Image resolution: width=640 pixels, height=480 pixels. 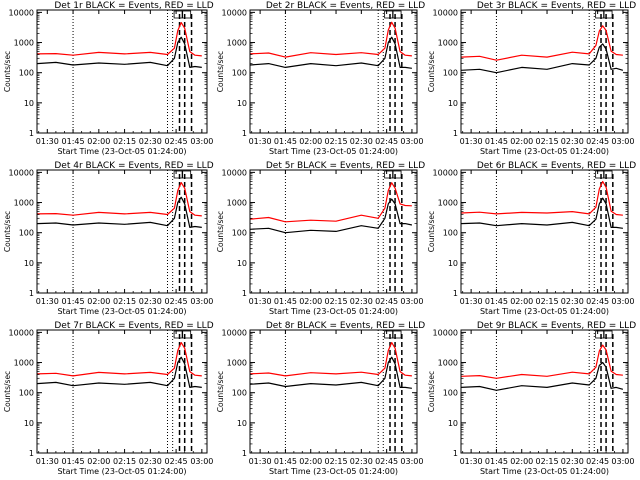 What do you see at coordinates (133, 166) in the screenshot?
I see `panel-title: Det 4r BLACK = Events, RED = LLD` at bounding box center [133, 166].